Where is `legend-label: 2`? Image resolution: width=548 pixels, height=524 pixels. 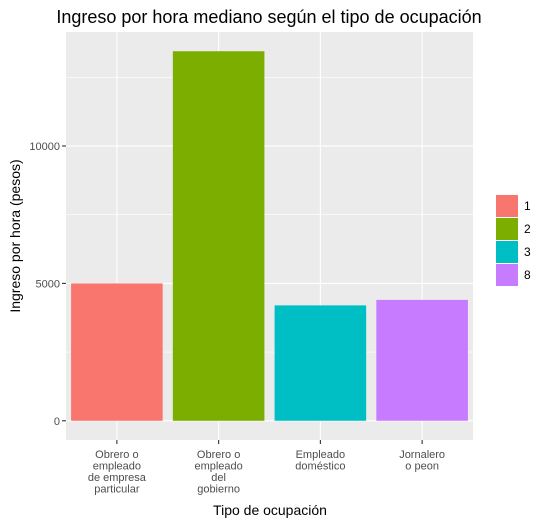
legend-label: 2 is located at coordinates (527, 229).